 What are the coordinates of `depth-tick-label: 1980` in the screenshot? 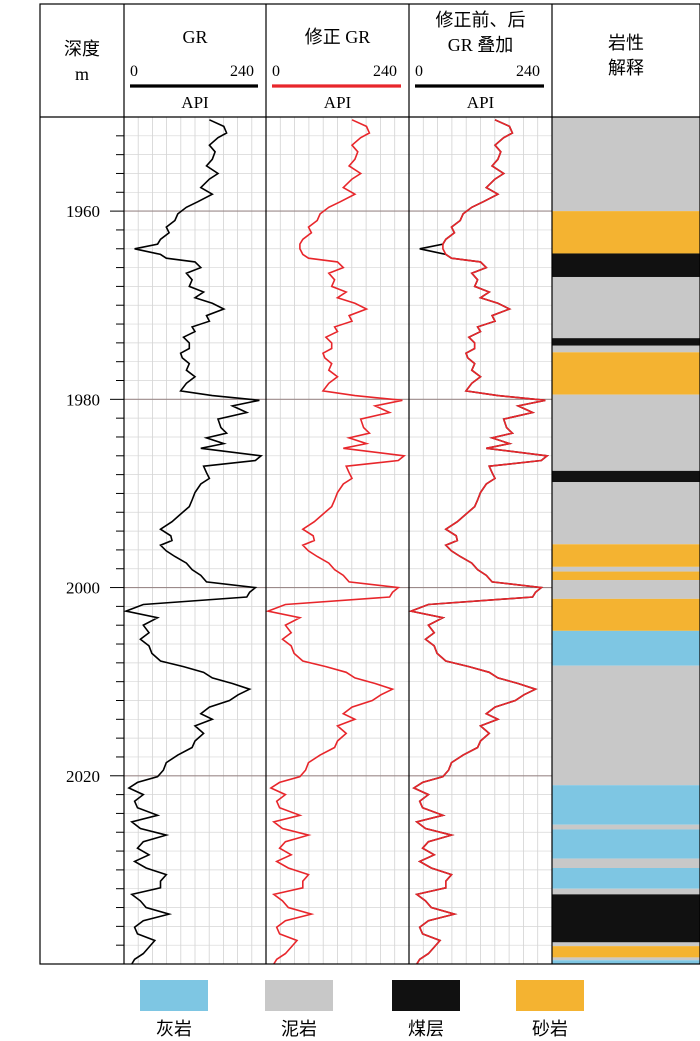 It's located at (83, 399).